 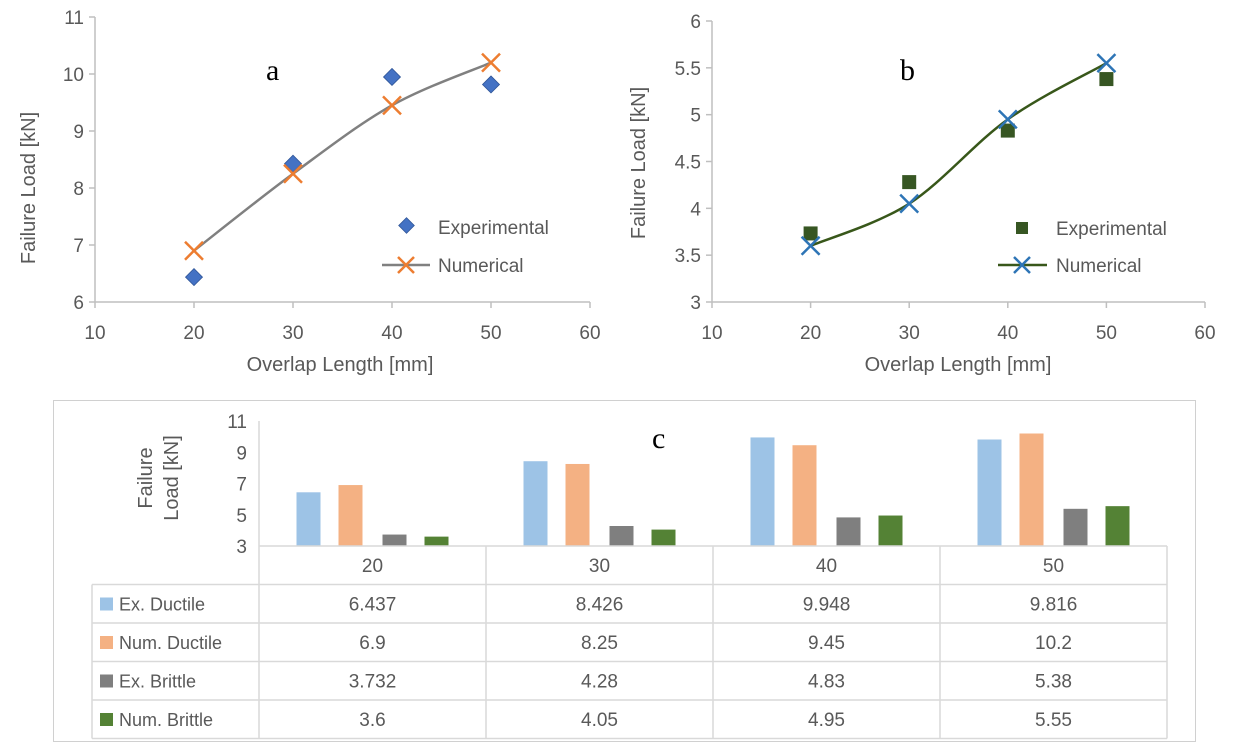 I want to click on panel-letter-b: b, so click(x=907, y=70).